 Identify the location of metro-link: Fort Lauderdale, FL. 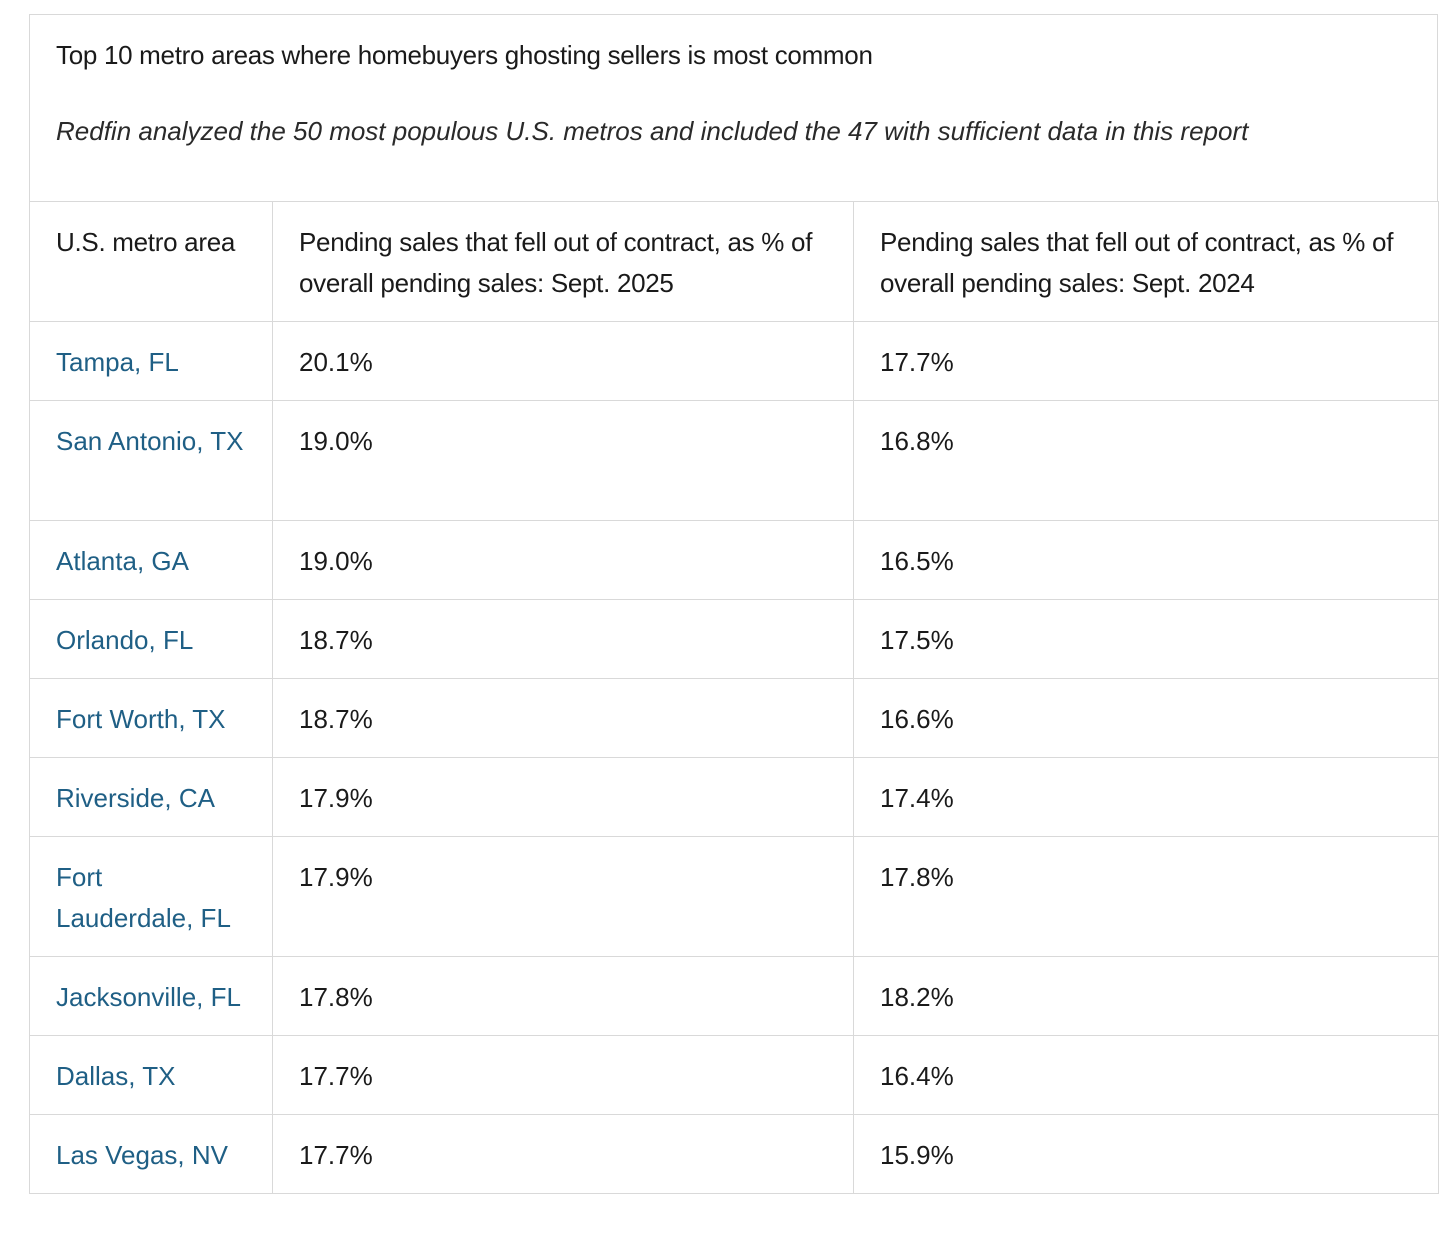
(151, 896).